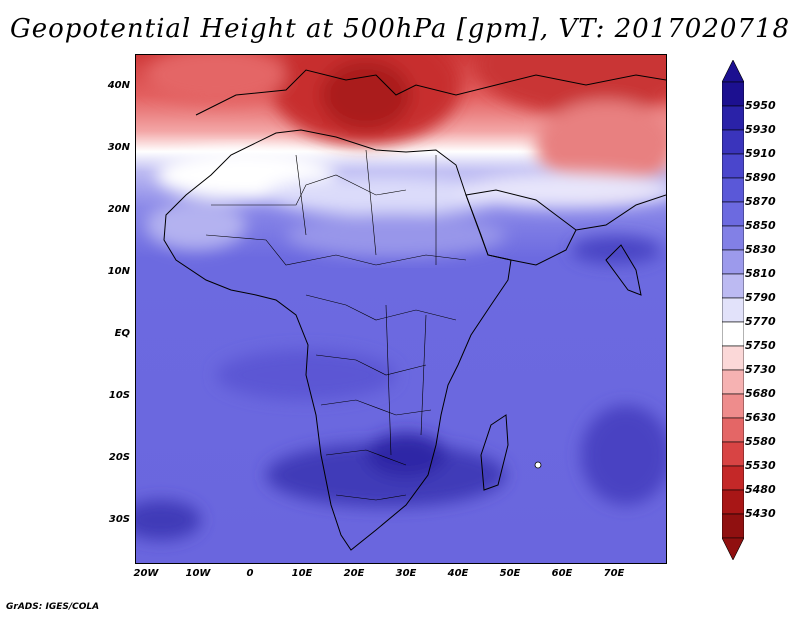 The width and height of the screenshot is (800, 618). I want to click on lon-label-10e: 10E, so click(302, 573).